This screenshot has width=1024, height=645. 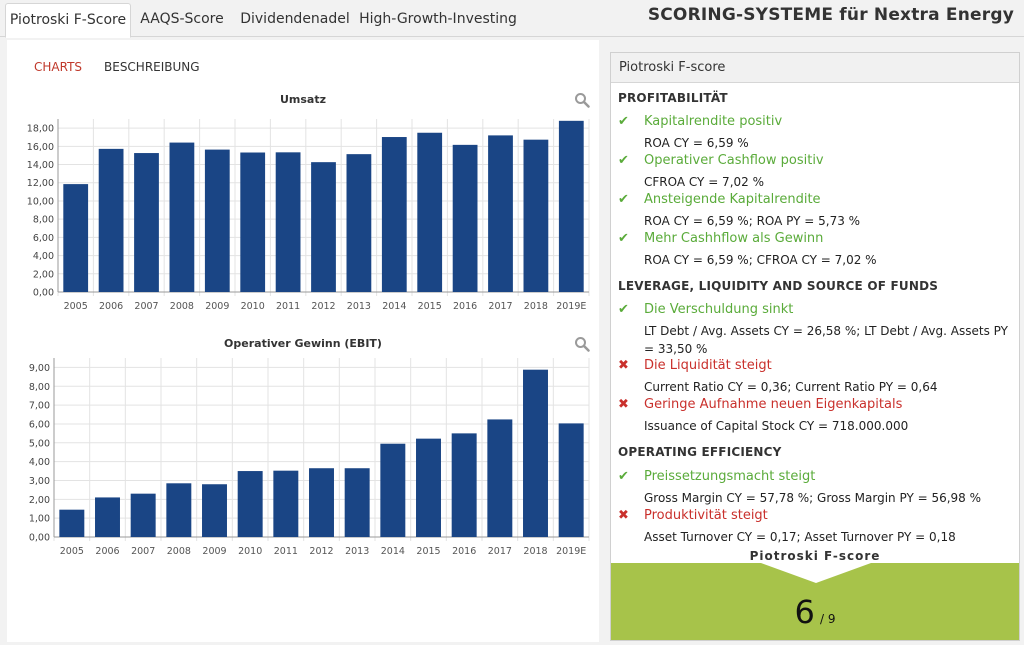 What do you see at coordinates (830, 15) in the screenshot?
I see `page-title: SCORING-SYSTEME für Nextra Energy` at bounding box center [830, 15].